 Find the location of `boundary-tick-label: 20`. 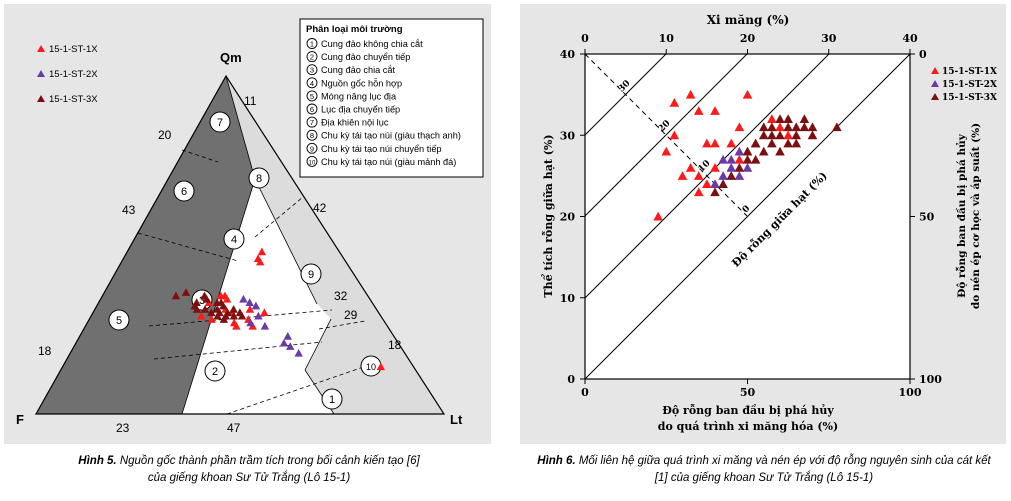

boundary-tick-label: 20 is located at coordinates (165, 135).